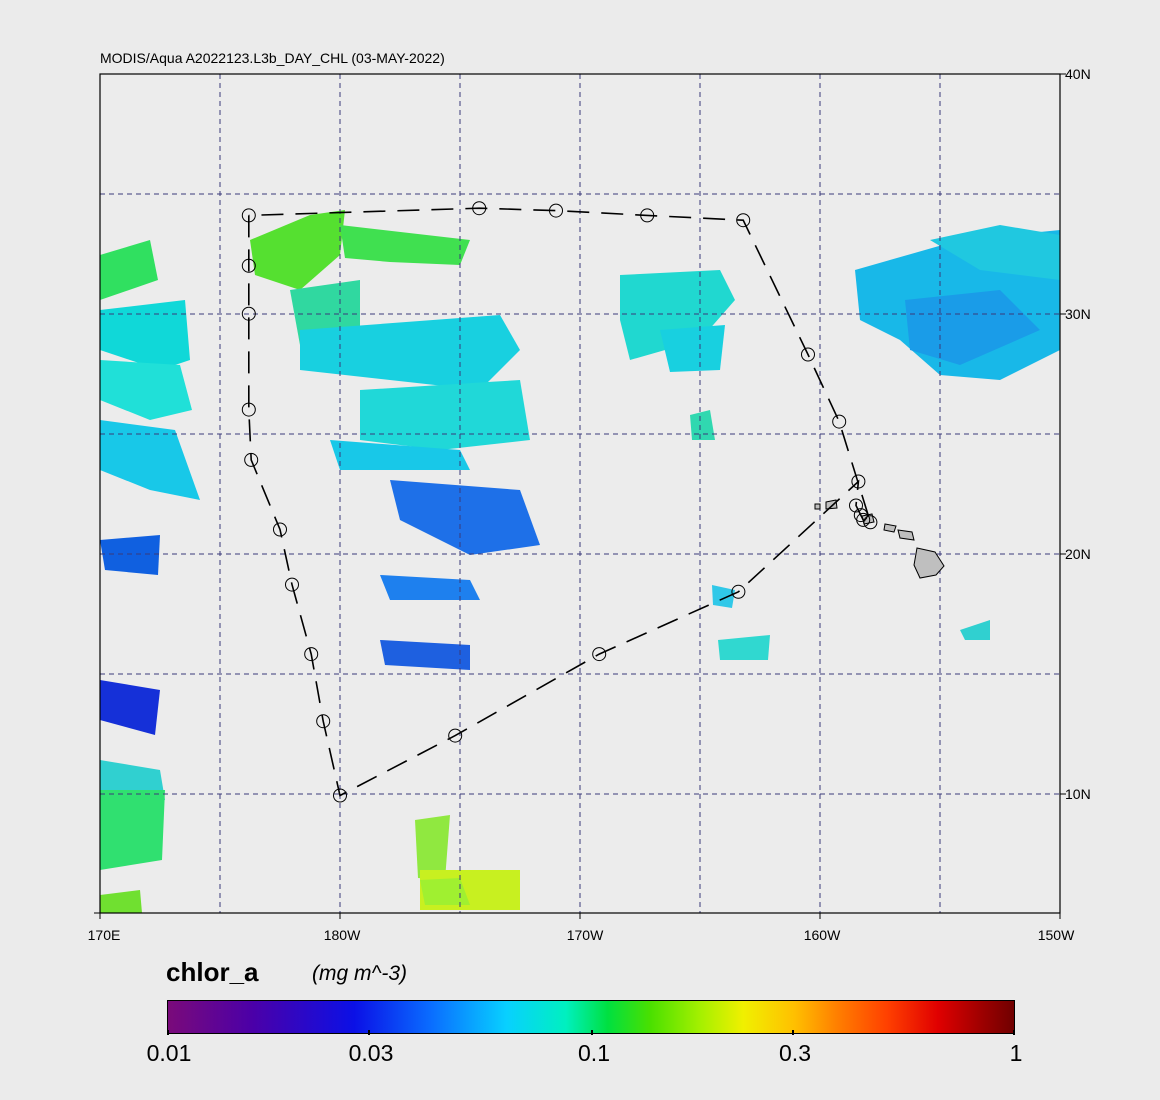  I want to click on colorbar-title: chlor_a, so click(212, 972).